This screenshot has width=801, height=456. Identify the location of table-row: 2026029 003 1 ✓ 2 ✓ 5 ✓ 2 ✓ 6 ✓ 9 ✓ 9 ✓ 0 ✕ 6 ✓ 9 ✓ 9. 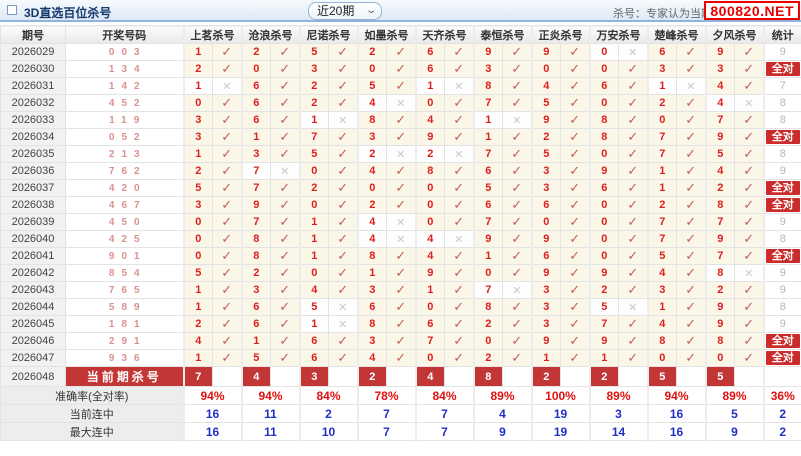
(400, 52).